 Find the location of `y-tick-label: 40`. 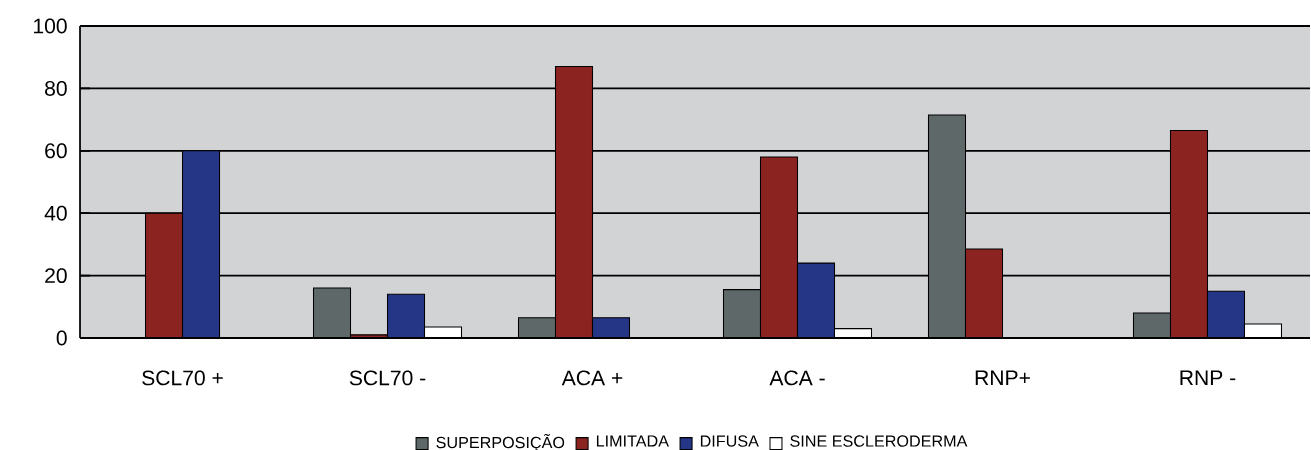

y-tick-label: 40 is located at coordinates (55, 213).